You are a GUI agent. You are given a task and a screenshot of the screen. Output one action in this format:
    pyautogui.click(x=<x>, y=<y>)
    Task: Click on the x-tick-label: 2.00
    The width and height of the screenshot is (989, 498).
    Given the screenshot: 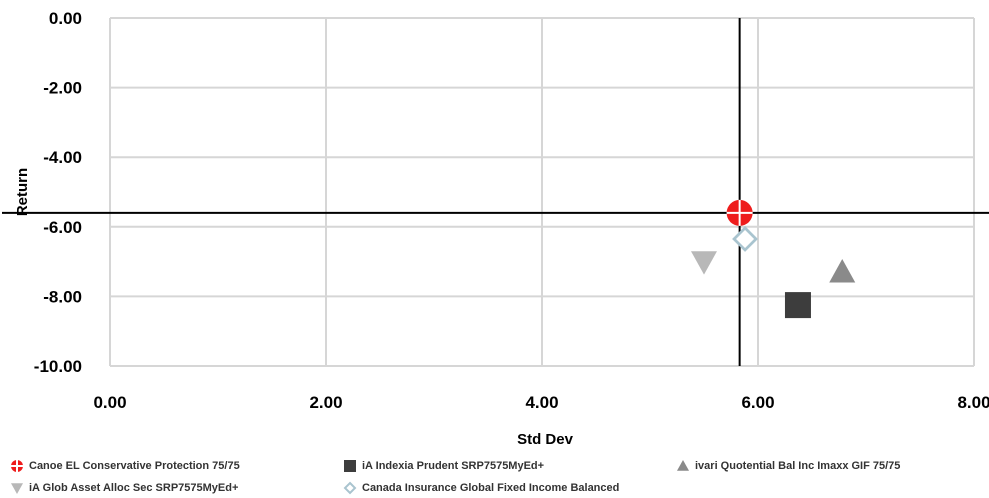 What is the action you would take?
    pyautogui.click(x=325, y=402)
    